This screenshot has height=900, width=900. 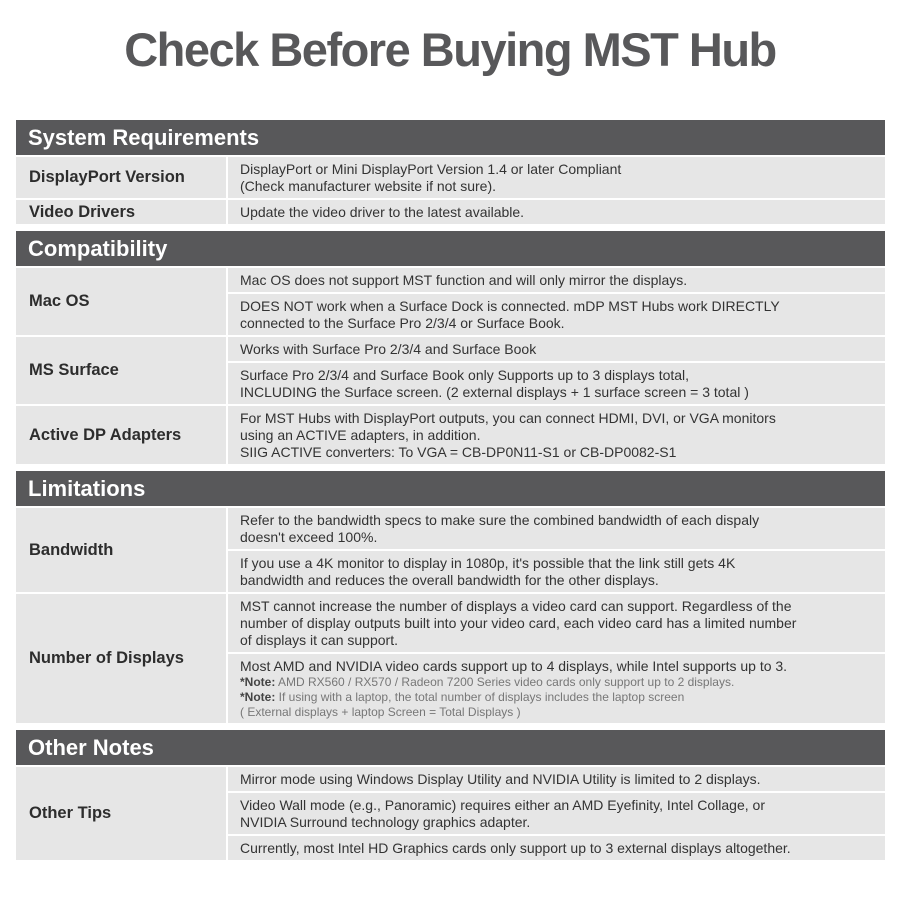 I want to click on row-label: Active DP Adapters, so click(x=121, y=435).